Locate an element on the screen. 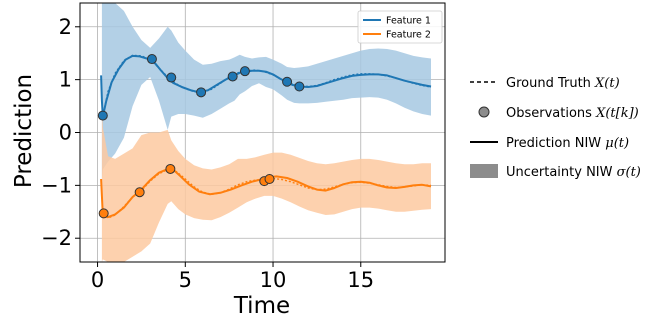 The image size is (650, 321). inner-legend-label: Feature 1 is located at coordinates (408, 21).